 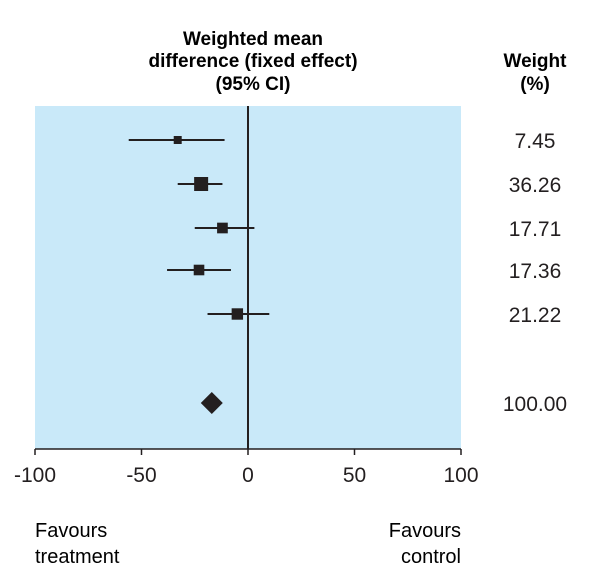 What do you see at coordinates (535, 315) in the screenshot?
I see `study-5-weight: 21.22` at bounding box center [535, 315].